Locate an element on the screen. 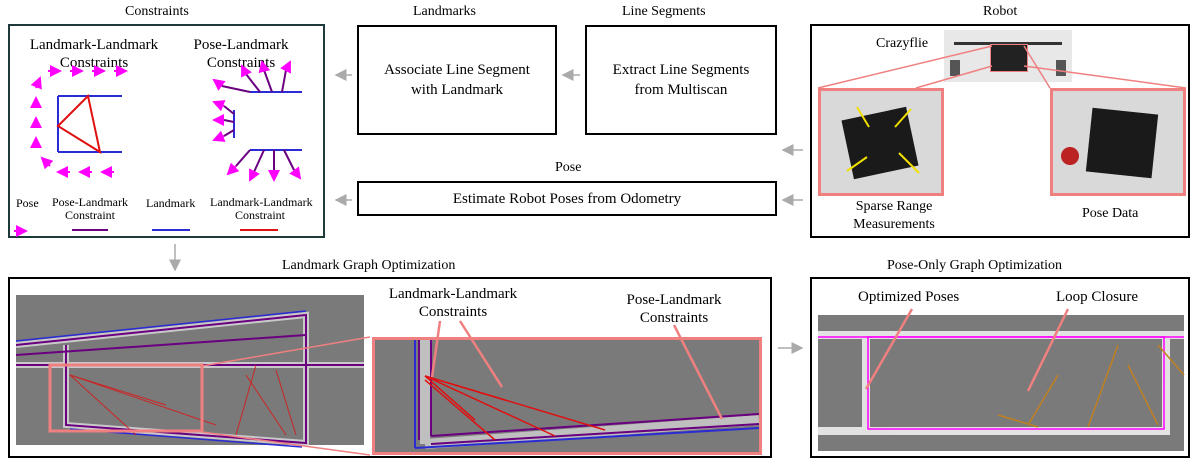 This screenshot has height=464, width=1197. lgo-pl-line2: Constraints is located at coordinates (674, 318).